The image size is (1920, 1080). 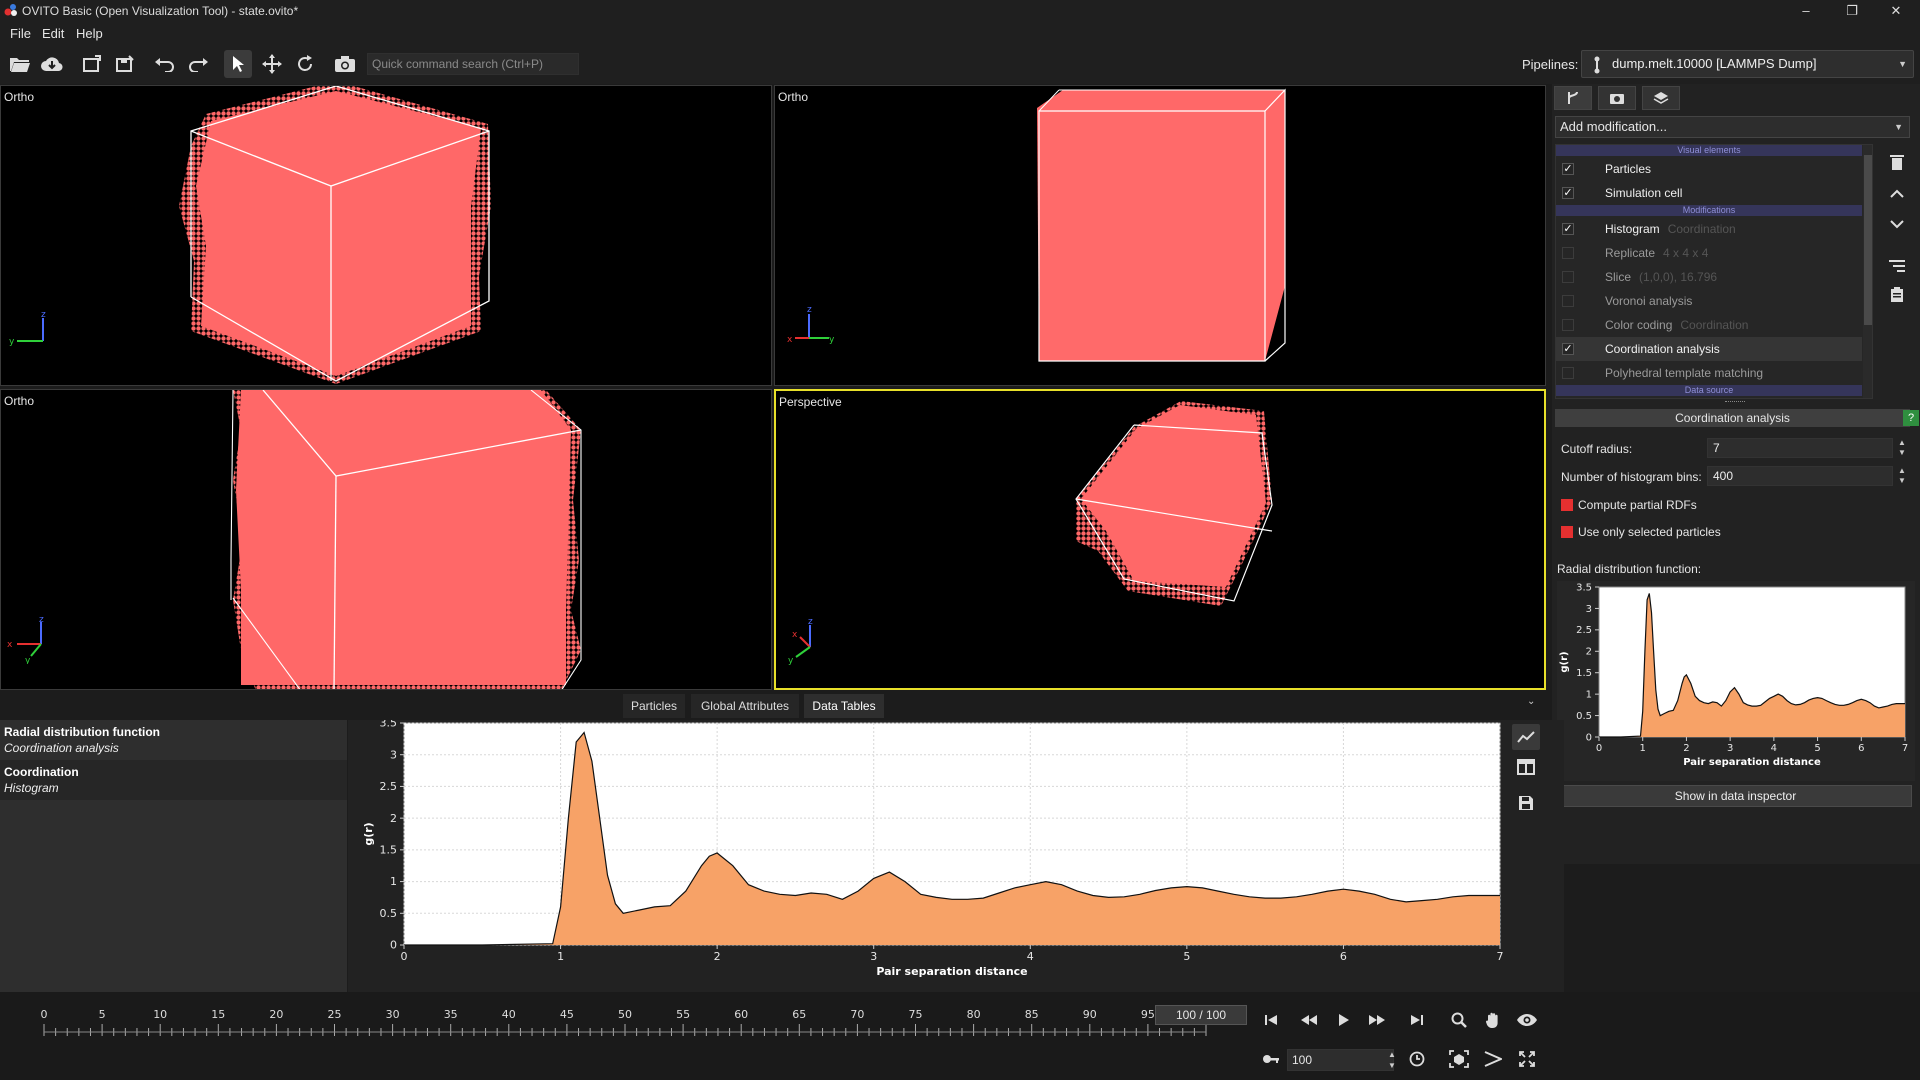 I want to click on collapse-inspector-icon: ⌄, so click(x=1531, y=701).